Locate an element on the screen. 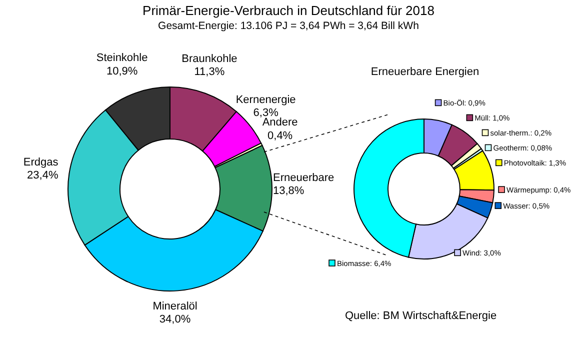 The height and width of the screenshot is (341, 577). slice-label: Mineralöl is located at coordinates (175, 306).